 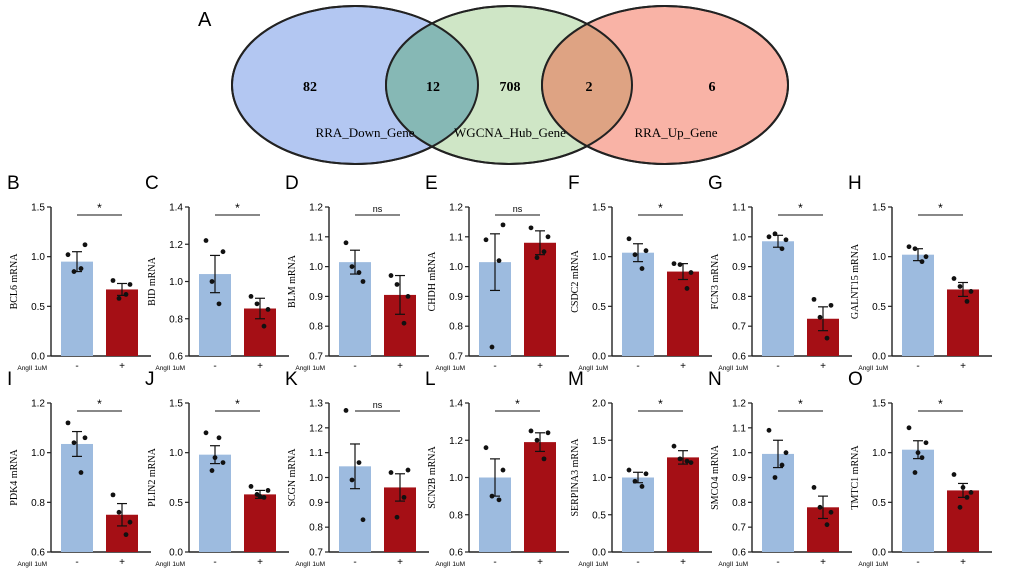 I want to click on panel-letter: B, so click(x=13, y=183).